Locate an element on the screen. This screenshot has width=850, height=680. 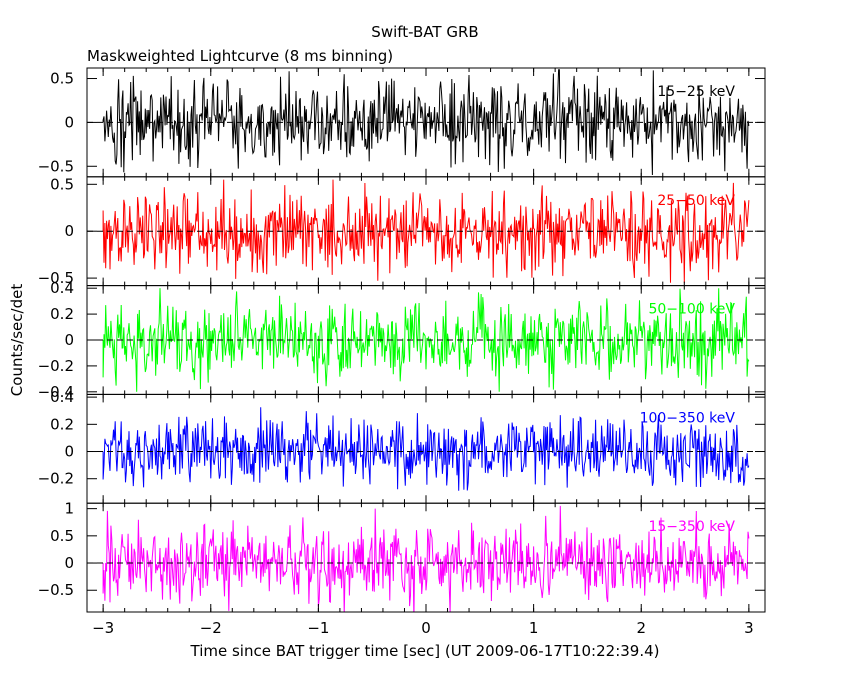
y-tick-label: 1 is located at coordinates (69, 509).